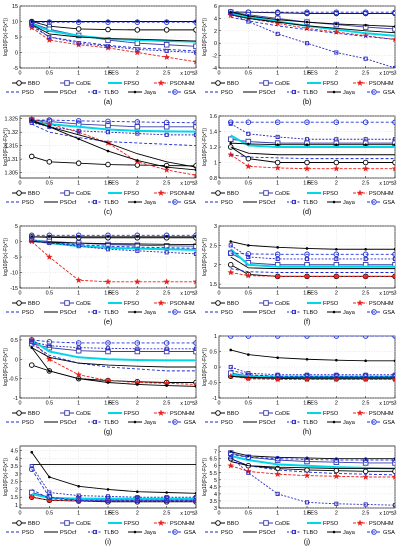 Image resolution: width=404 pixels, height=550 pixels. Describe the element at coordinates (214, 399) in the screenshot. I see `y-tick-label: -1` at that location.